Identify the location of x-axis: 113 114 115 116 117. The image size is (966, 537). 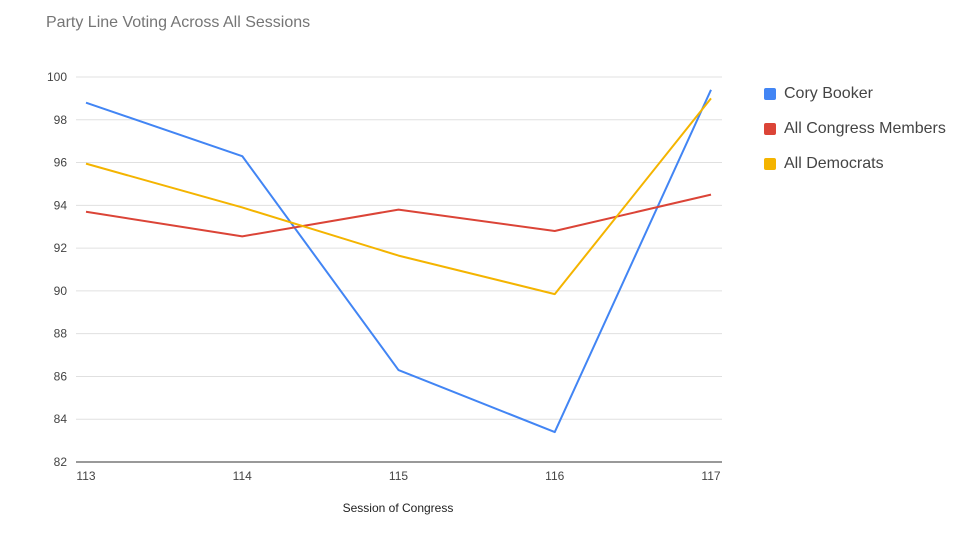
(398, 476).